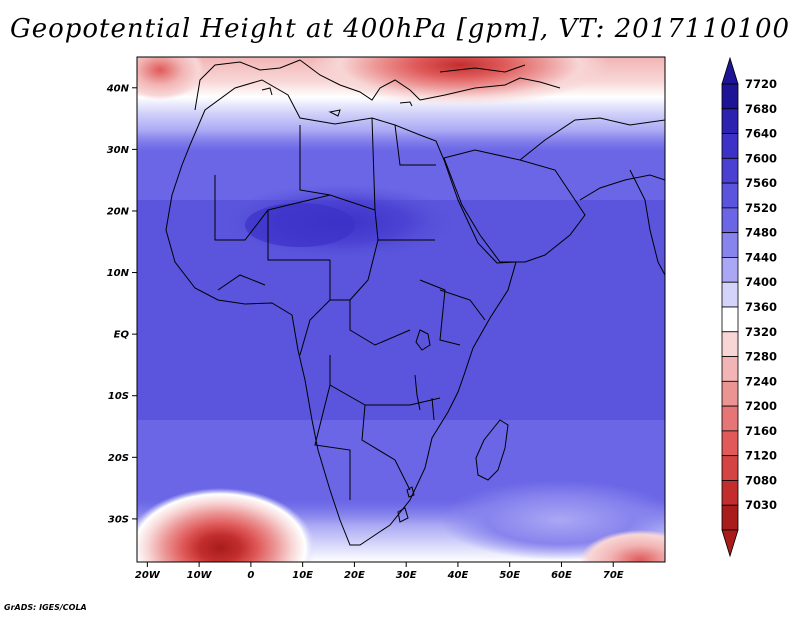 The image size is (800, 618). I want to click on credit-text: GrADS: IGES/COLA, so click(45, 607).